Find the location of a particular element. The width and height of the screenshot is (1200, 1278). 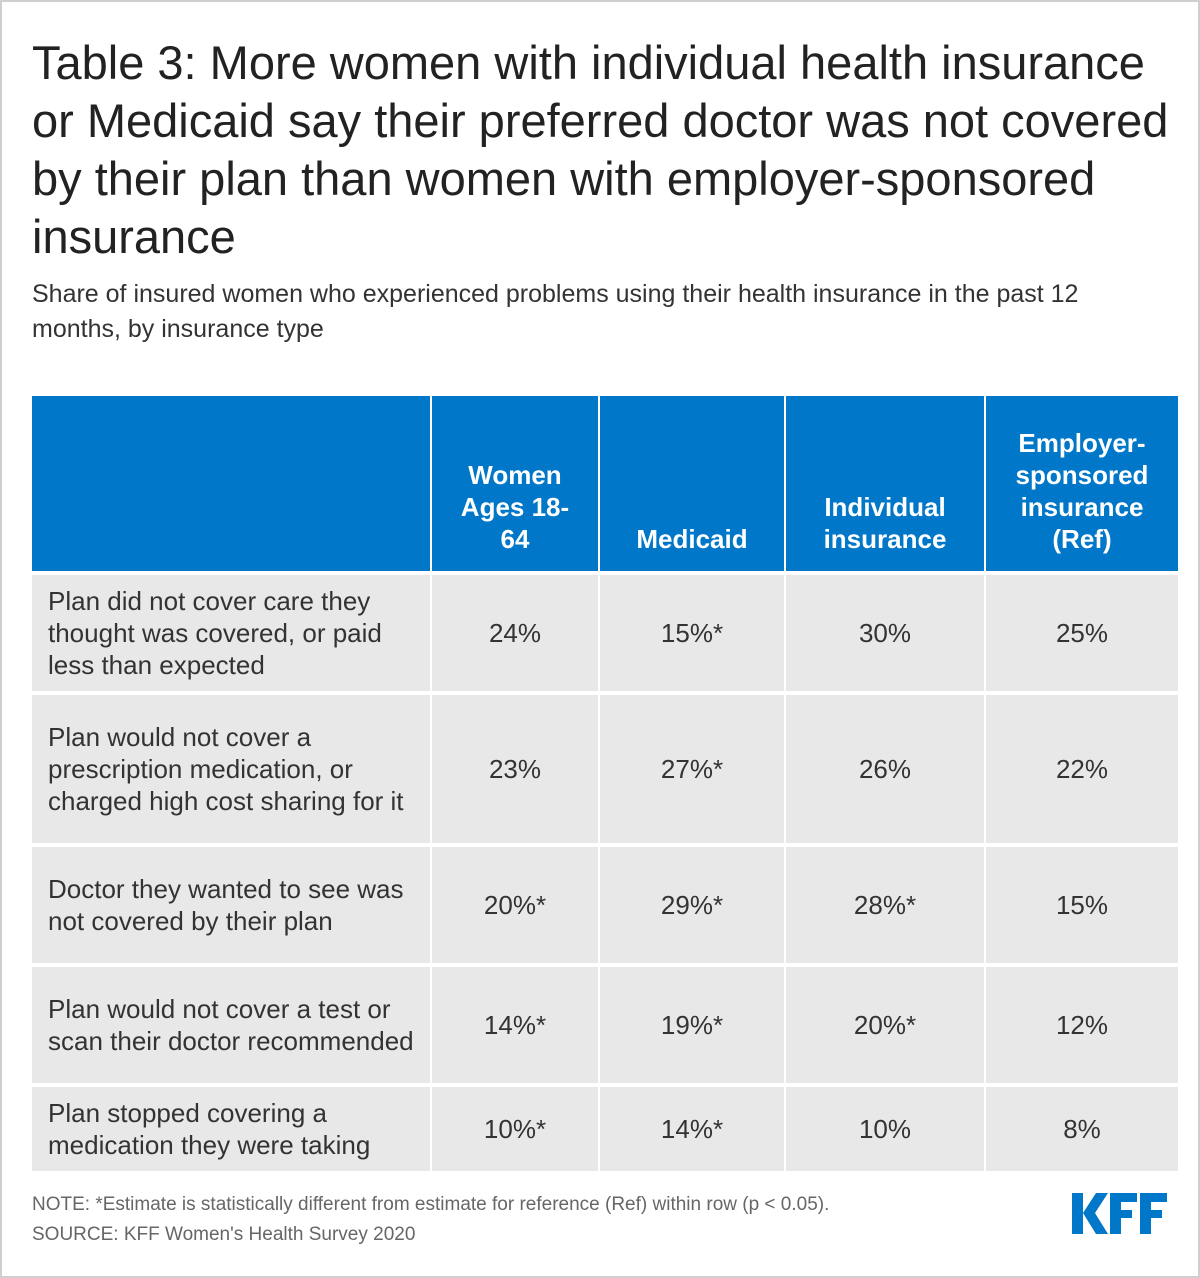

header-cell: Women Ages 18-64 is located at coordinates (515, 483).